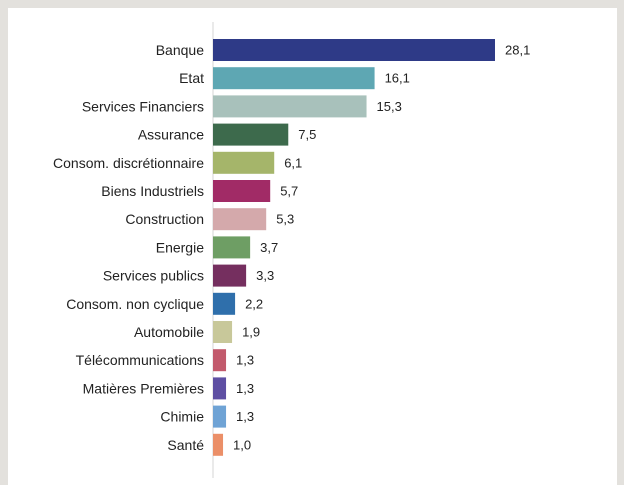 This screenshot has width=624, height=485. I want to click on value-label-energie: 3,7, so click(269, 247).